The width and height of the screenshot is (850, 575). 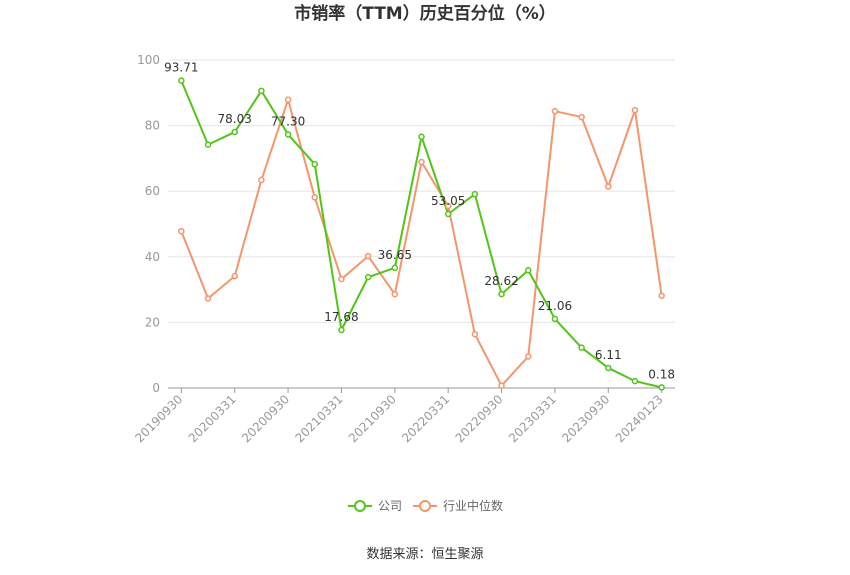 What do you see at coordinates (318, 418) in the screenshot?
I see `x-tick-label: 20210331` at bounding box center [318, 418].